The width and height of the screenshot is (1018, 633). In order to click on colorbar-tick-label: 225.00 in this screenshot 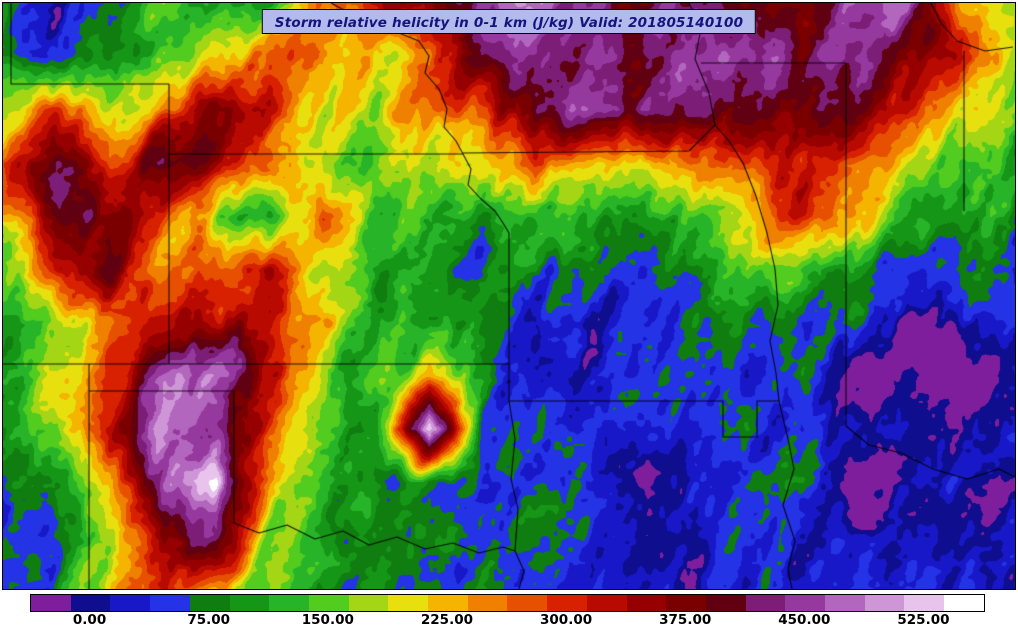, I will do `click(446, 620)`.